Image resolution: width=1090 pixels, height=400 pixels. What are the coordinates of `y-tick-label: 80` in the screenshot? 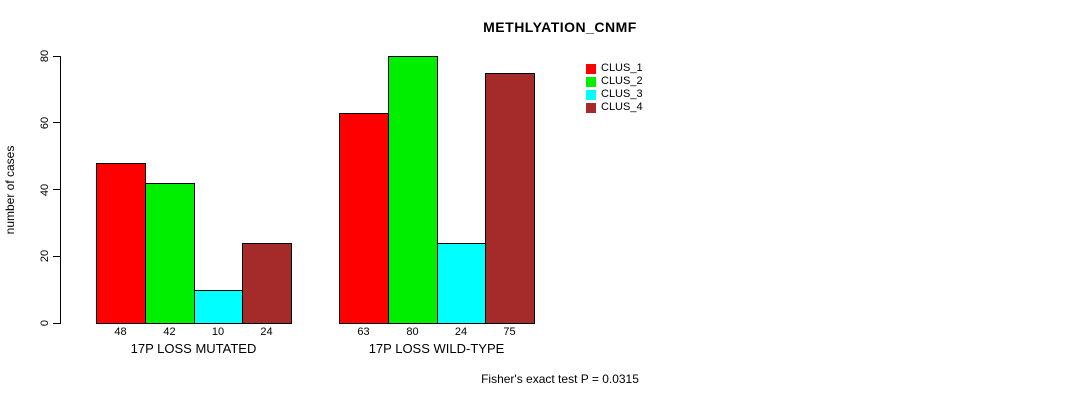 It's located at (45, 56).